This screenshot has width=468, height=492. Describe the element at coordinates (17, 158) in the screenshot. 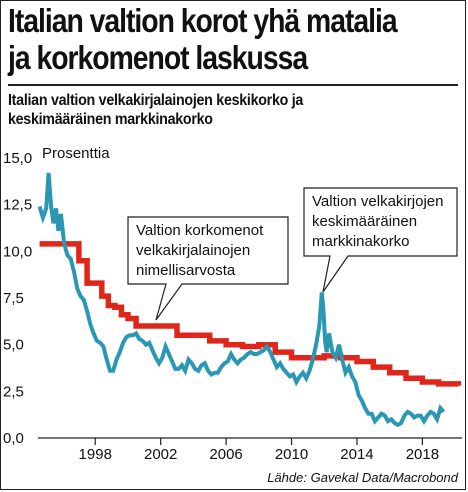

I see `y-tick-label: 15,0` at that location.